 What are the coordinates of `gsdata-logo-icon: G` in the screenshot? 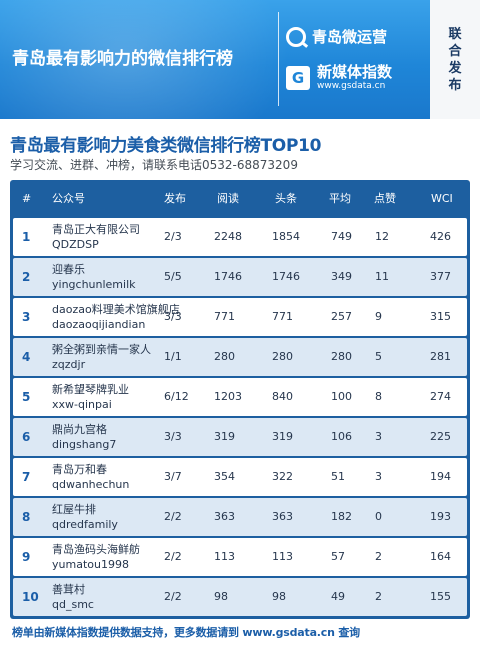 It's located at (298, 78).